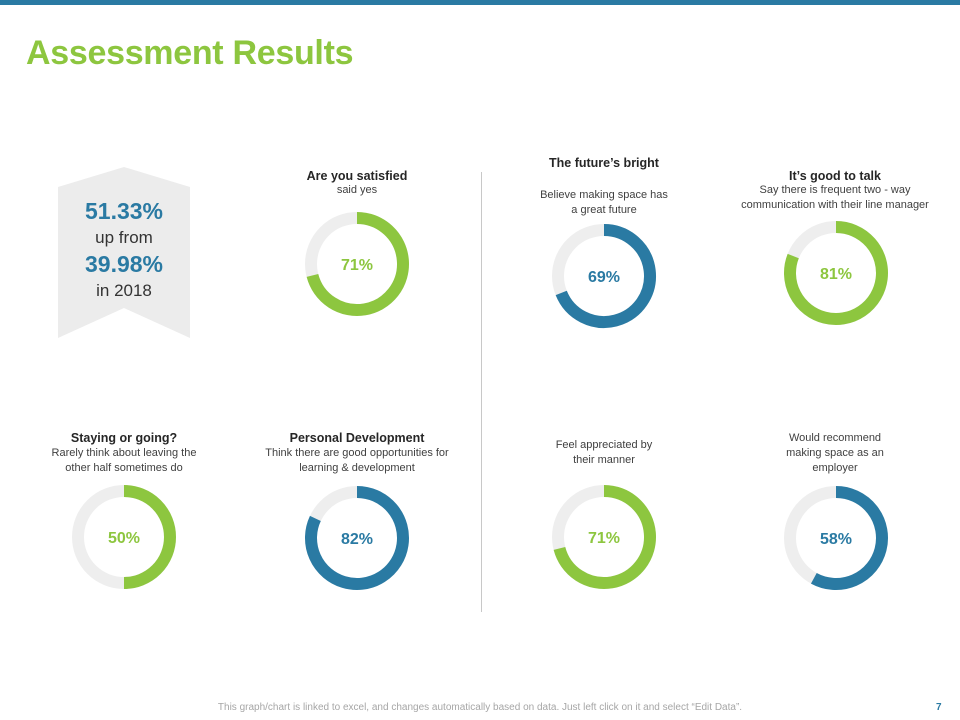 This screenshot has height=720, width=960. I want to click on donut-subtitle: Feel appreciated by their manner, so click(604, 452).